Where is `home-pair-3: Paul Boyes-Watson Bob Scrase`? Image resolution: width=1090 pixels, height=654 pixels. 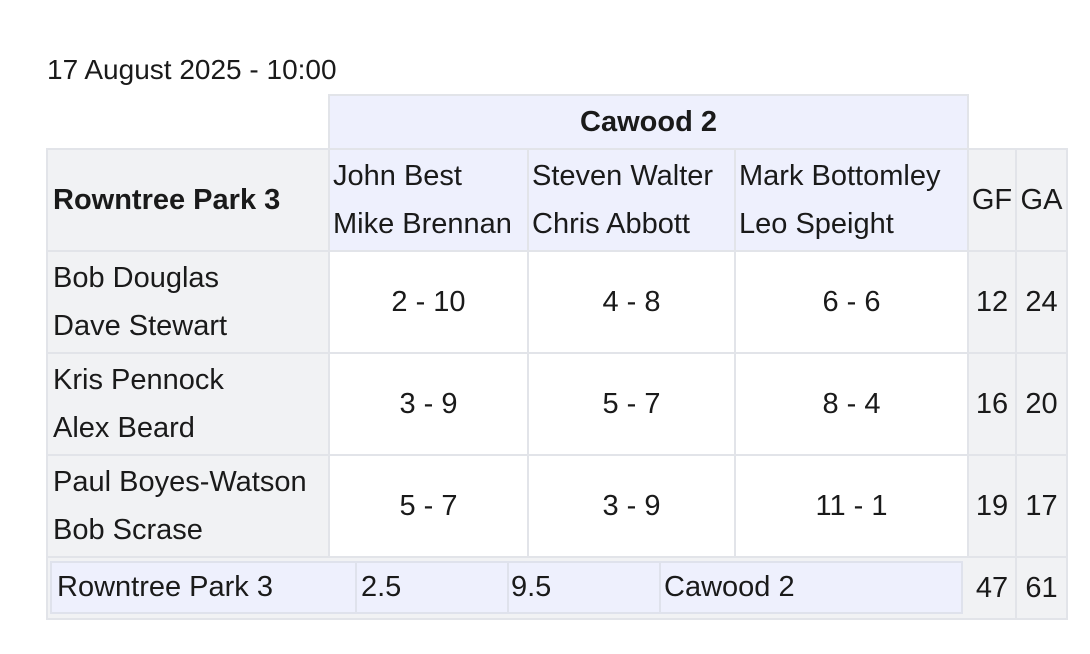
home-pair-3: Paul Boyes-Watson Bob Scrase is located at coordinates (188, 506).